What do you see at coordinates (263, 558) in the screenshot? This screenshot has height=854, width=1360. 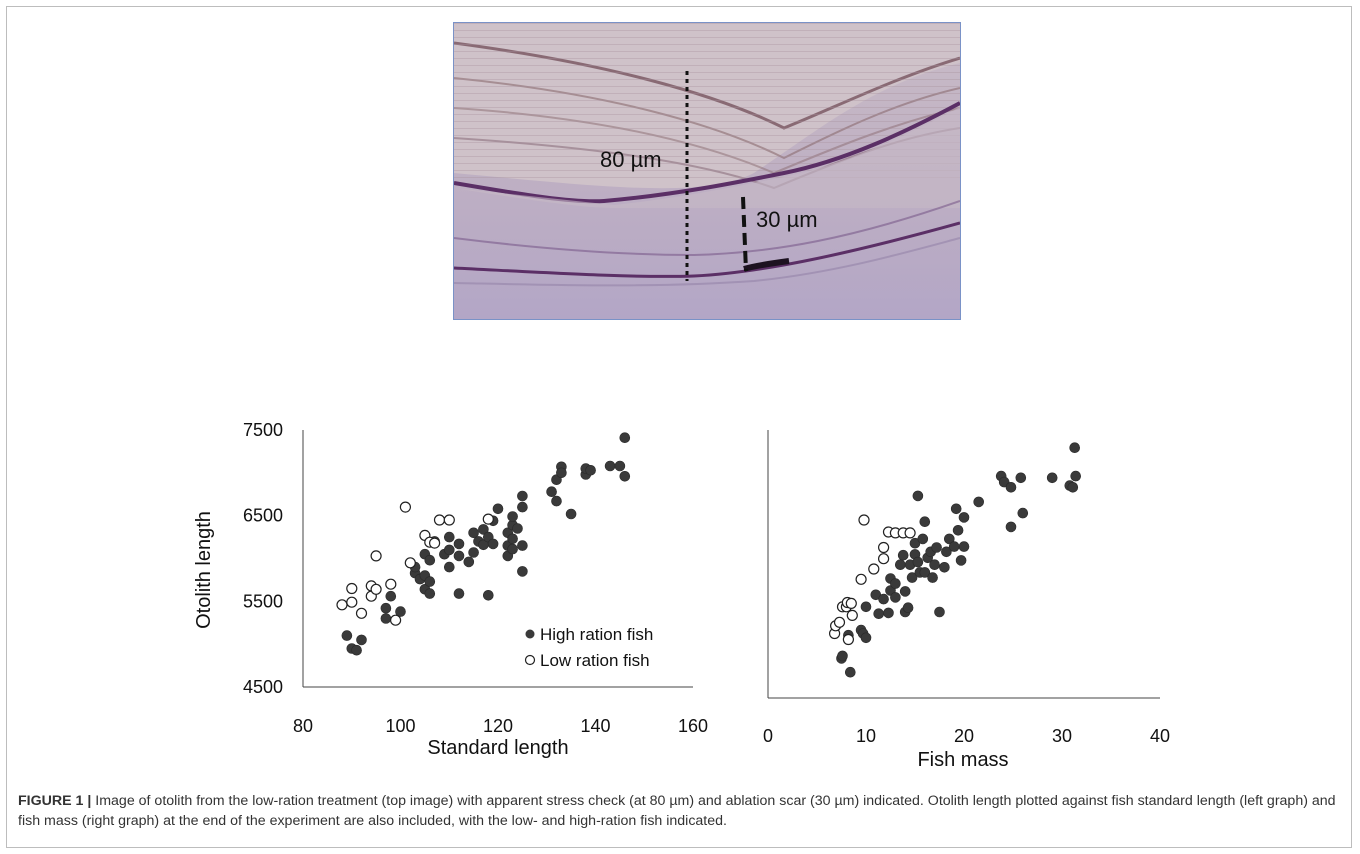 I see `left-y-tick-labels: 4500 5500 6500 7500` at bounding box center [263, 558].